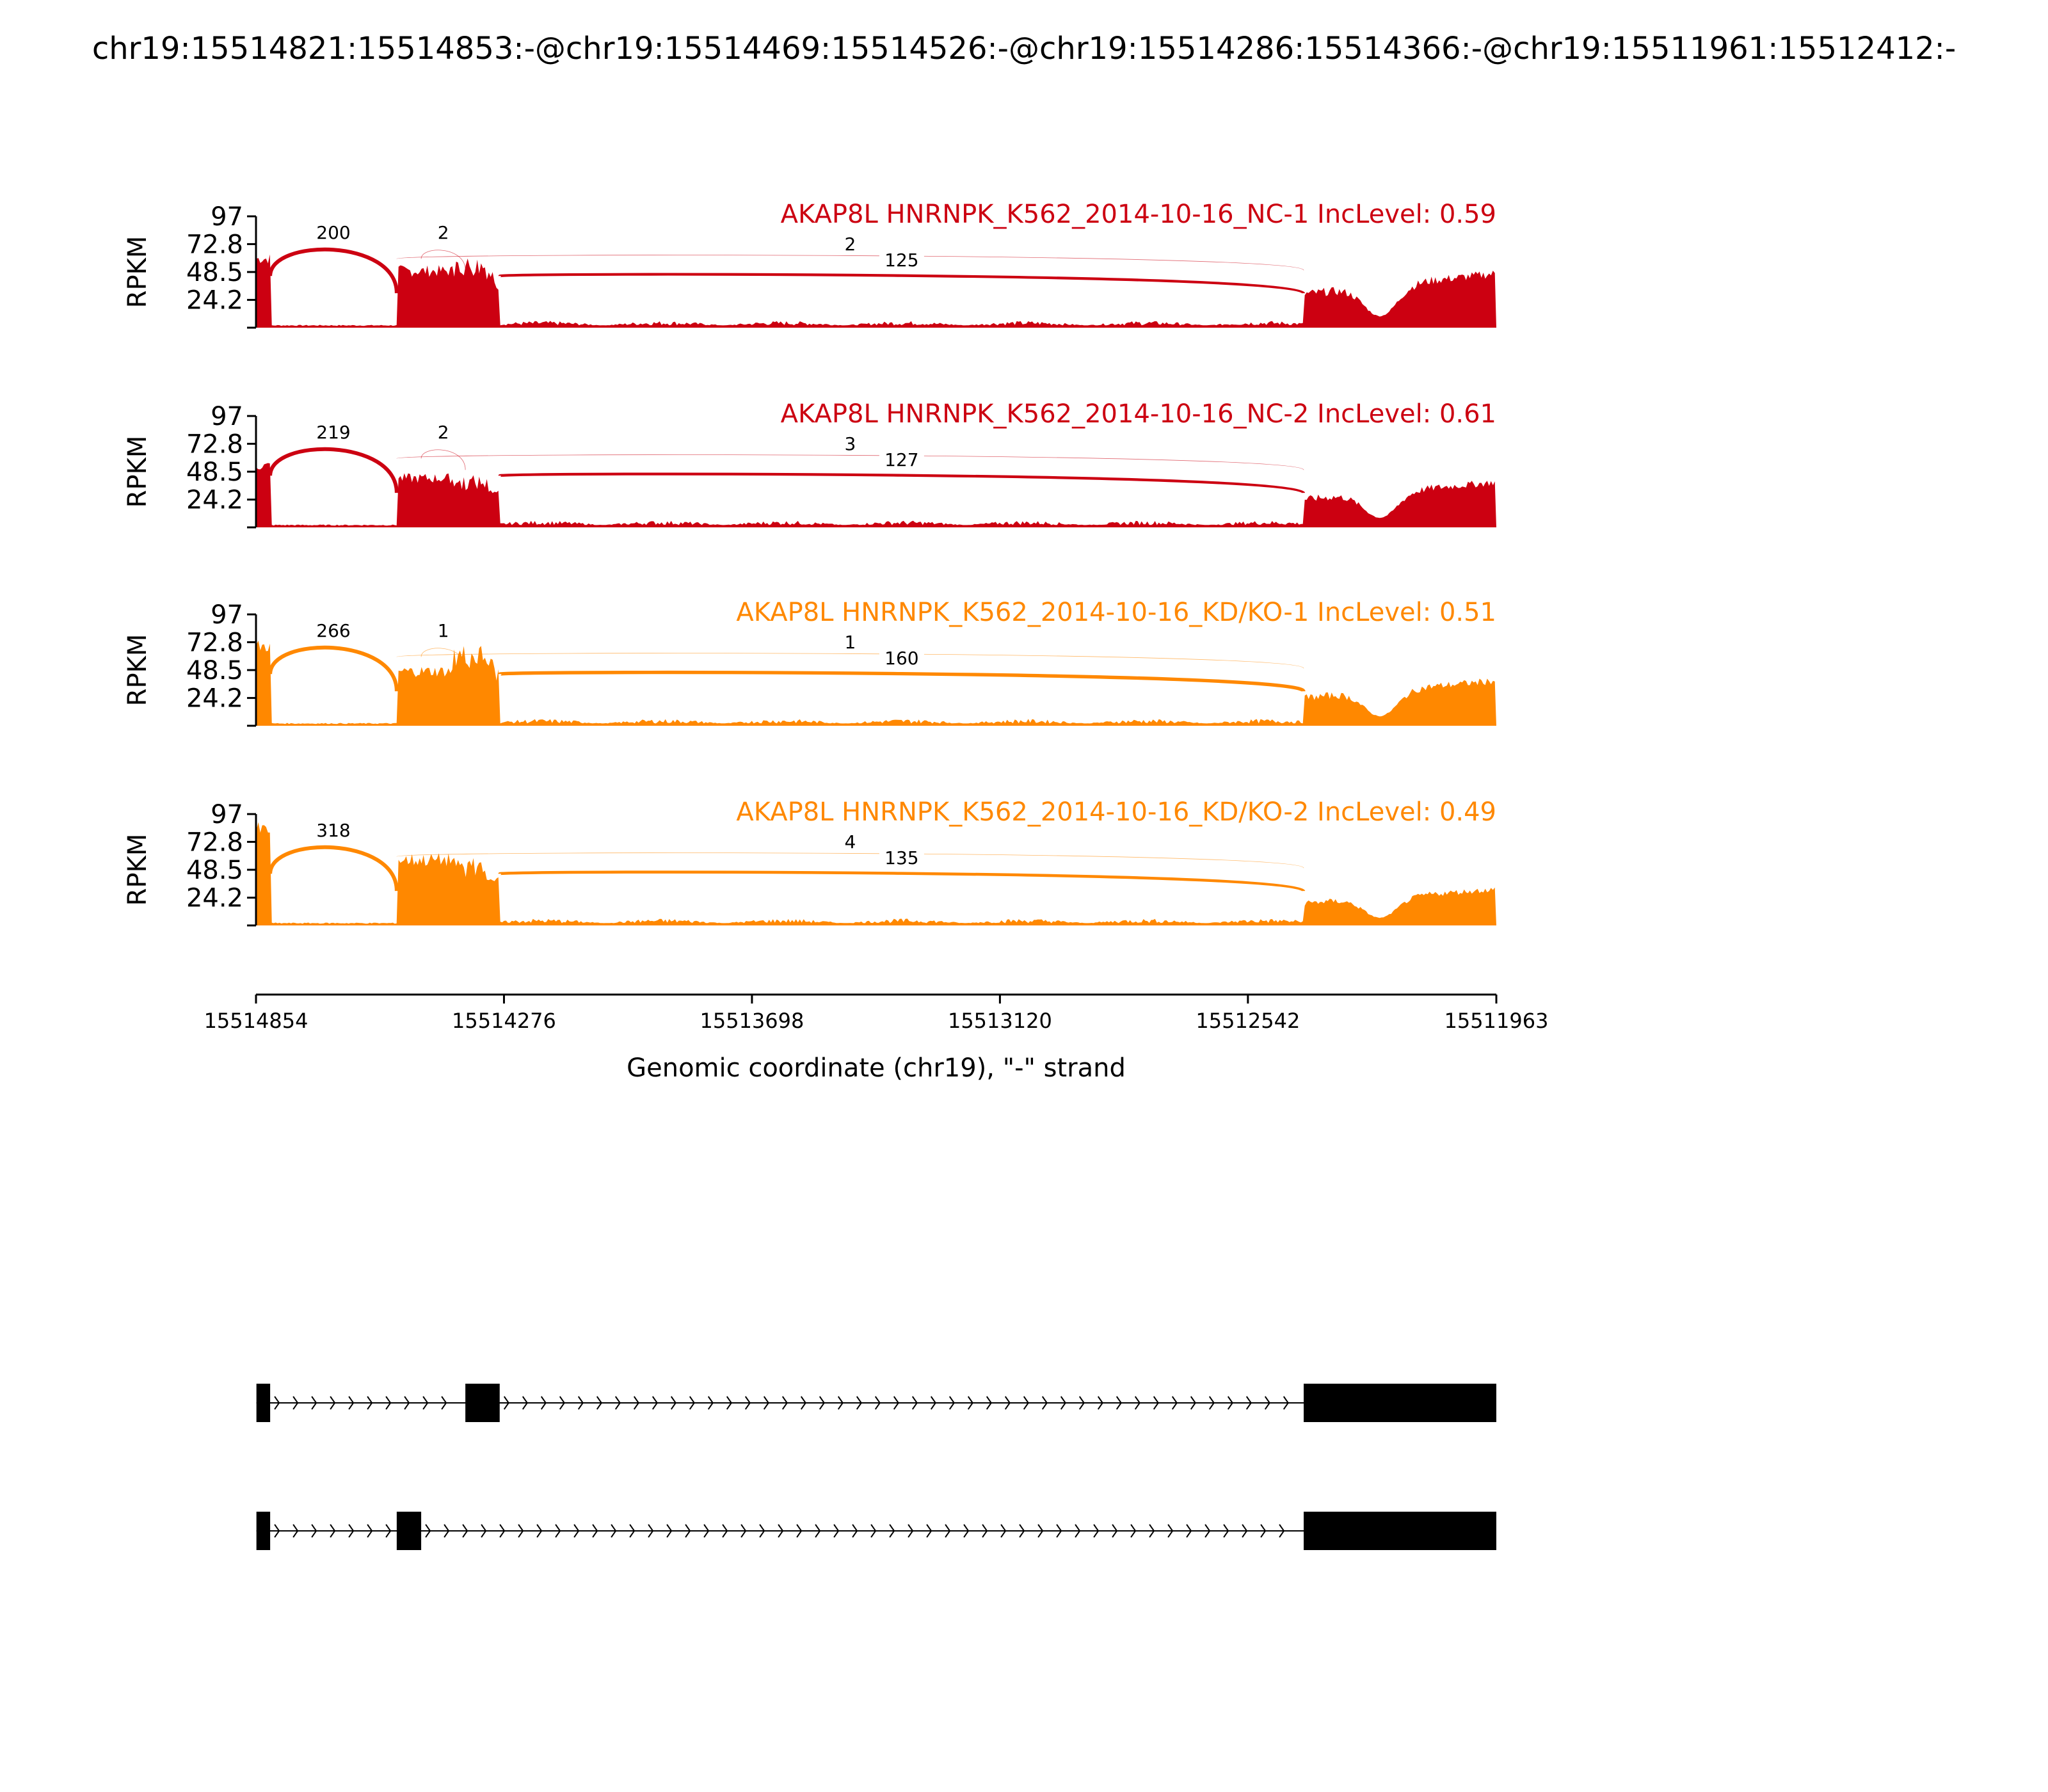 This screenshot has height=1792, width=2048. What do you see at coordinates (752, 1021) in the screenshot?
I see `x-tick-label: 15513698` at bounding box center [752, 1021].